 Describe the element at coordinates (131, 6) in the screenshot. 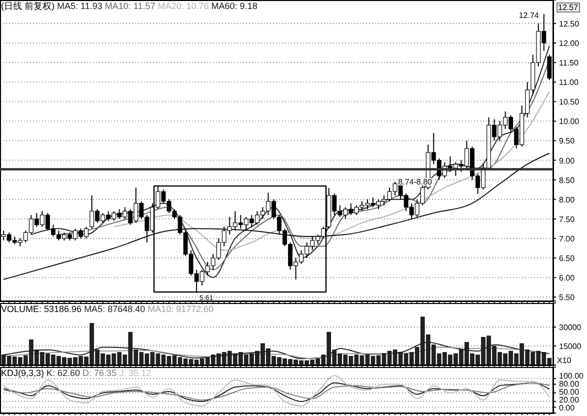

I see `text: MA10: 11.57` at that location.